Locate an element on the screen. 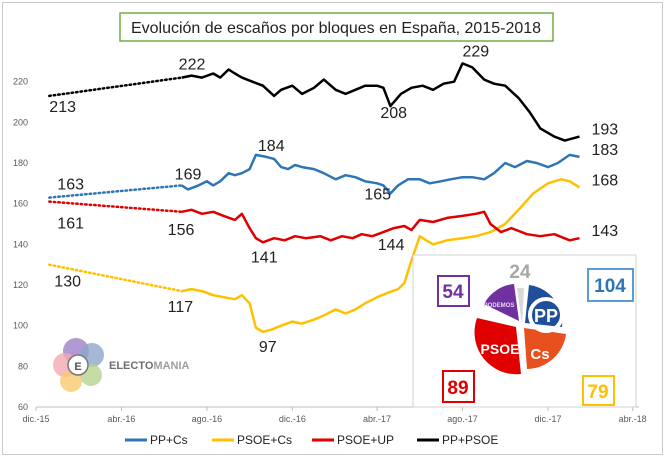 The height and width of the screenshot is (461, 667). pp-logo-text: PP is located at coordinates (546, 316).